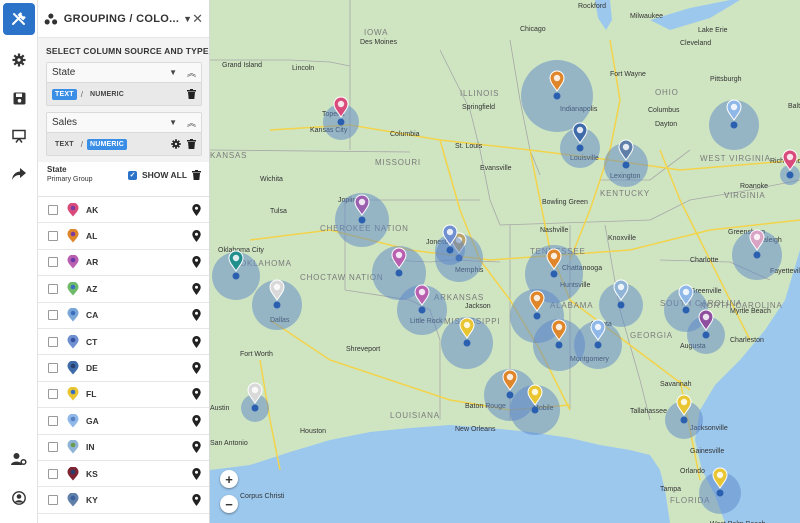 The height and width of the screenshot is (523, 800). What do you see at coordinates (123, 421) in the screenshot?
I see `list-item: GA` at bounding box center [123, 421].